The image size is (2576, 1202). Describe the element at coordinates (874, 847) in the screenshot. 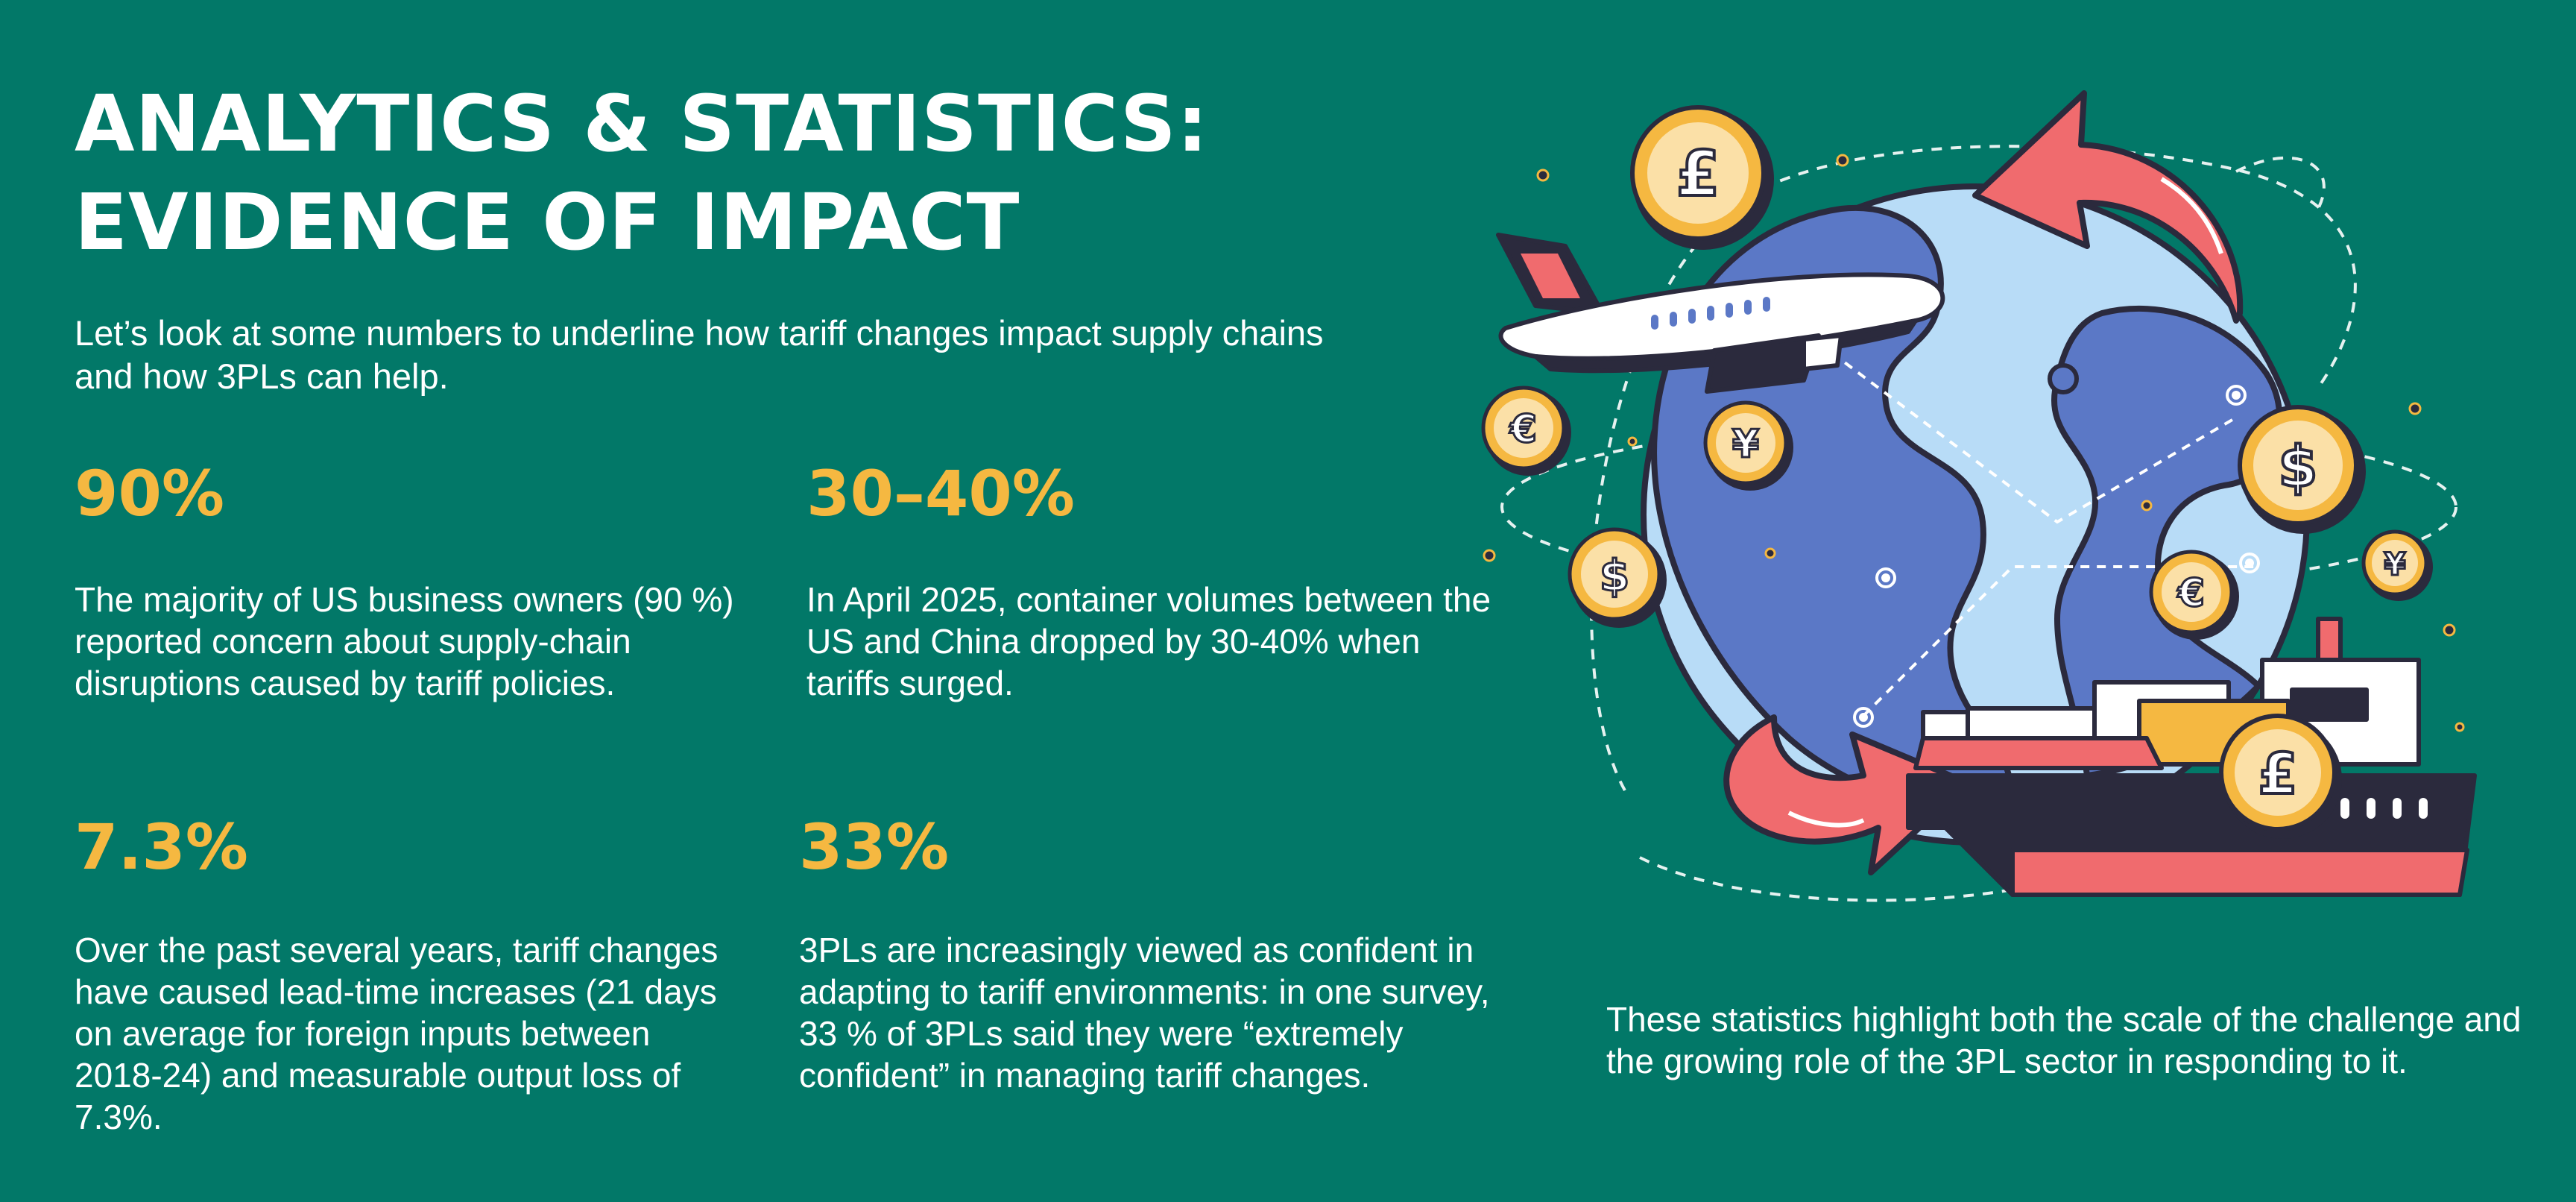

I see `stat-value: 33%` at that location.